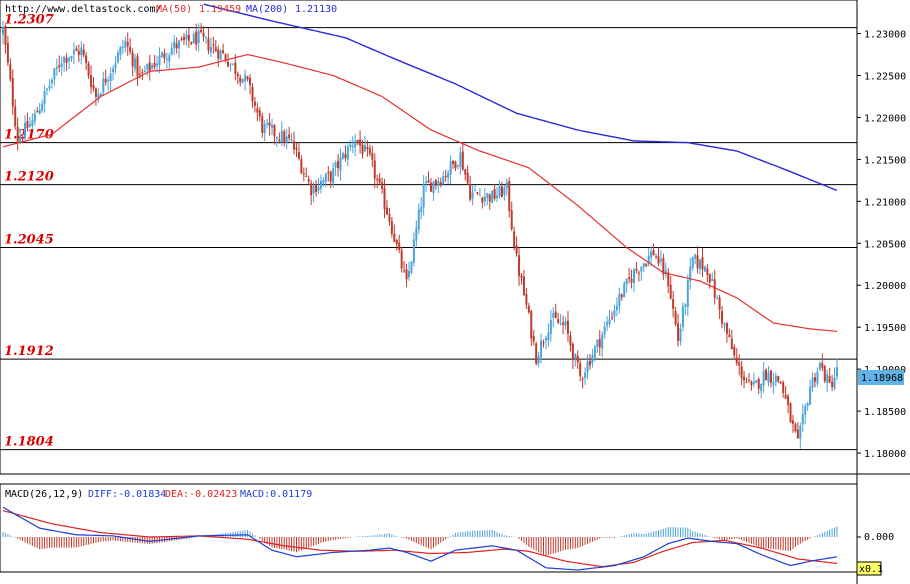 Image resolution: width=910 pixels, height=584 pixels. Describe the element at coordinates (174, 9) in the screenshot. I see `ma50-label: MA(50)` at that location.